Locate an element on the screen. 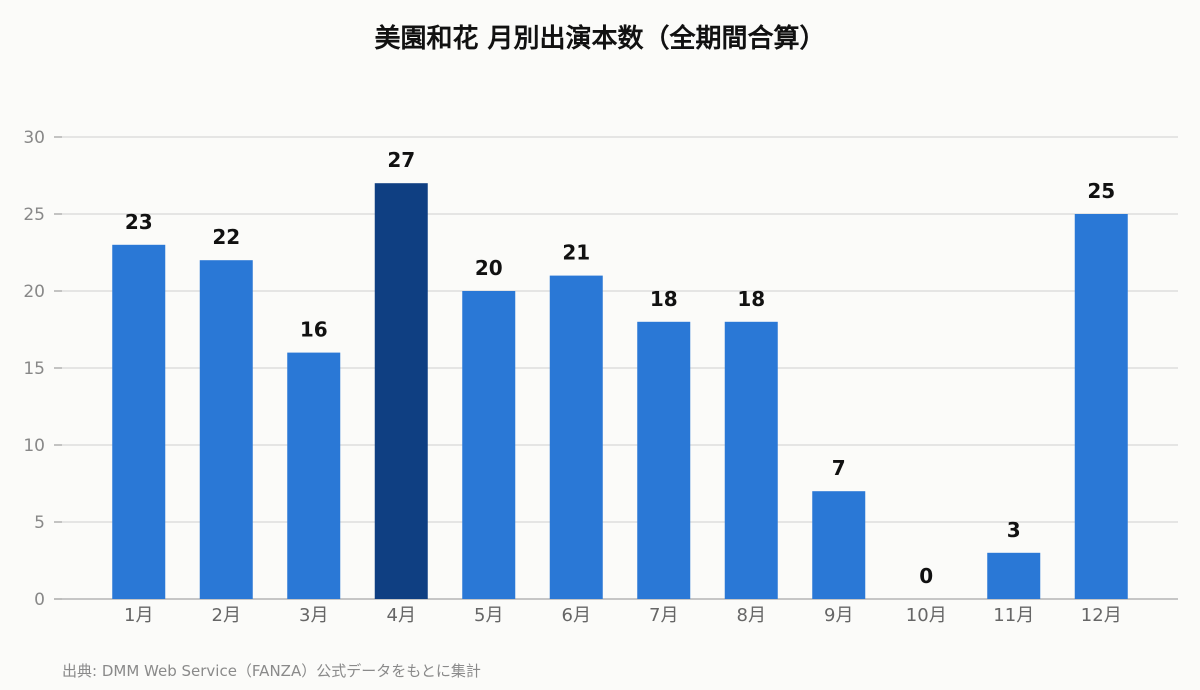 The width and height of the screenshot is (1200, 690). data-label: 27 is located at coordinates (401, 160).